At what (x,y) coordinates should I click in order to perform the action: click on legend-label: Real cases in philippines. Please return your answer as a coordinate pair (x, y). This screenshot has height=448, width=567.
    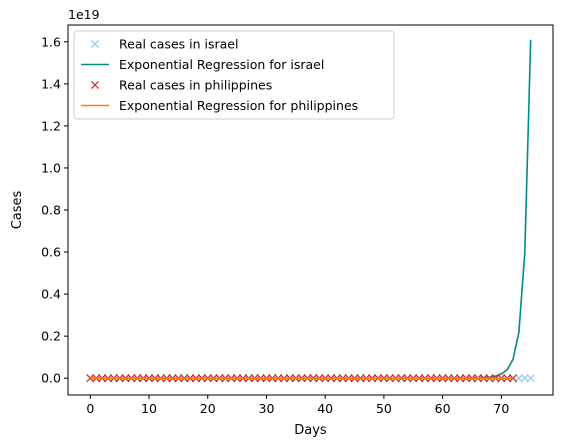
    Looking at the image, I should click on (195, 85).